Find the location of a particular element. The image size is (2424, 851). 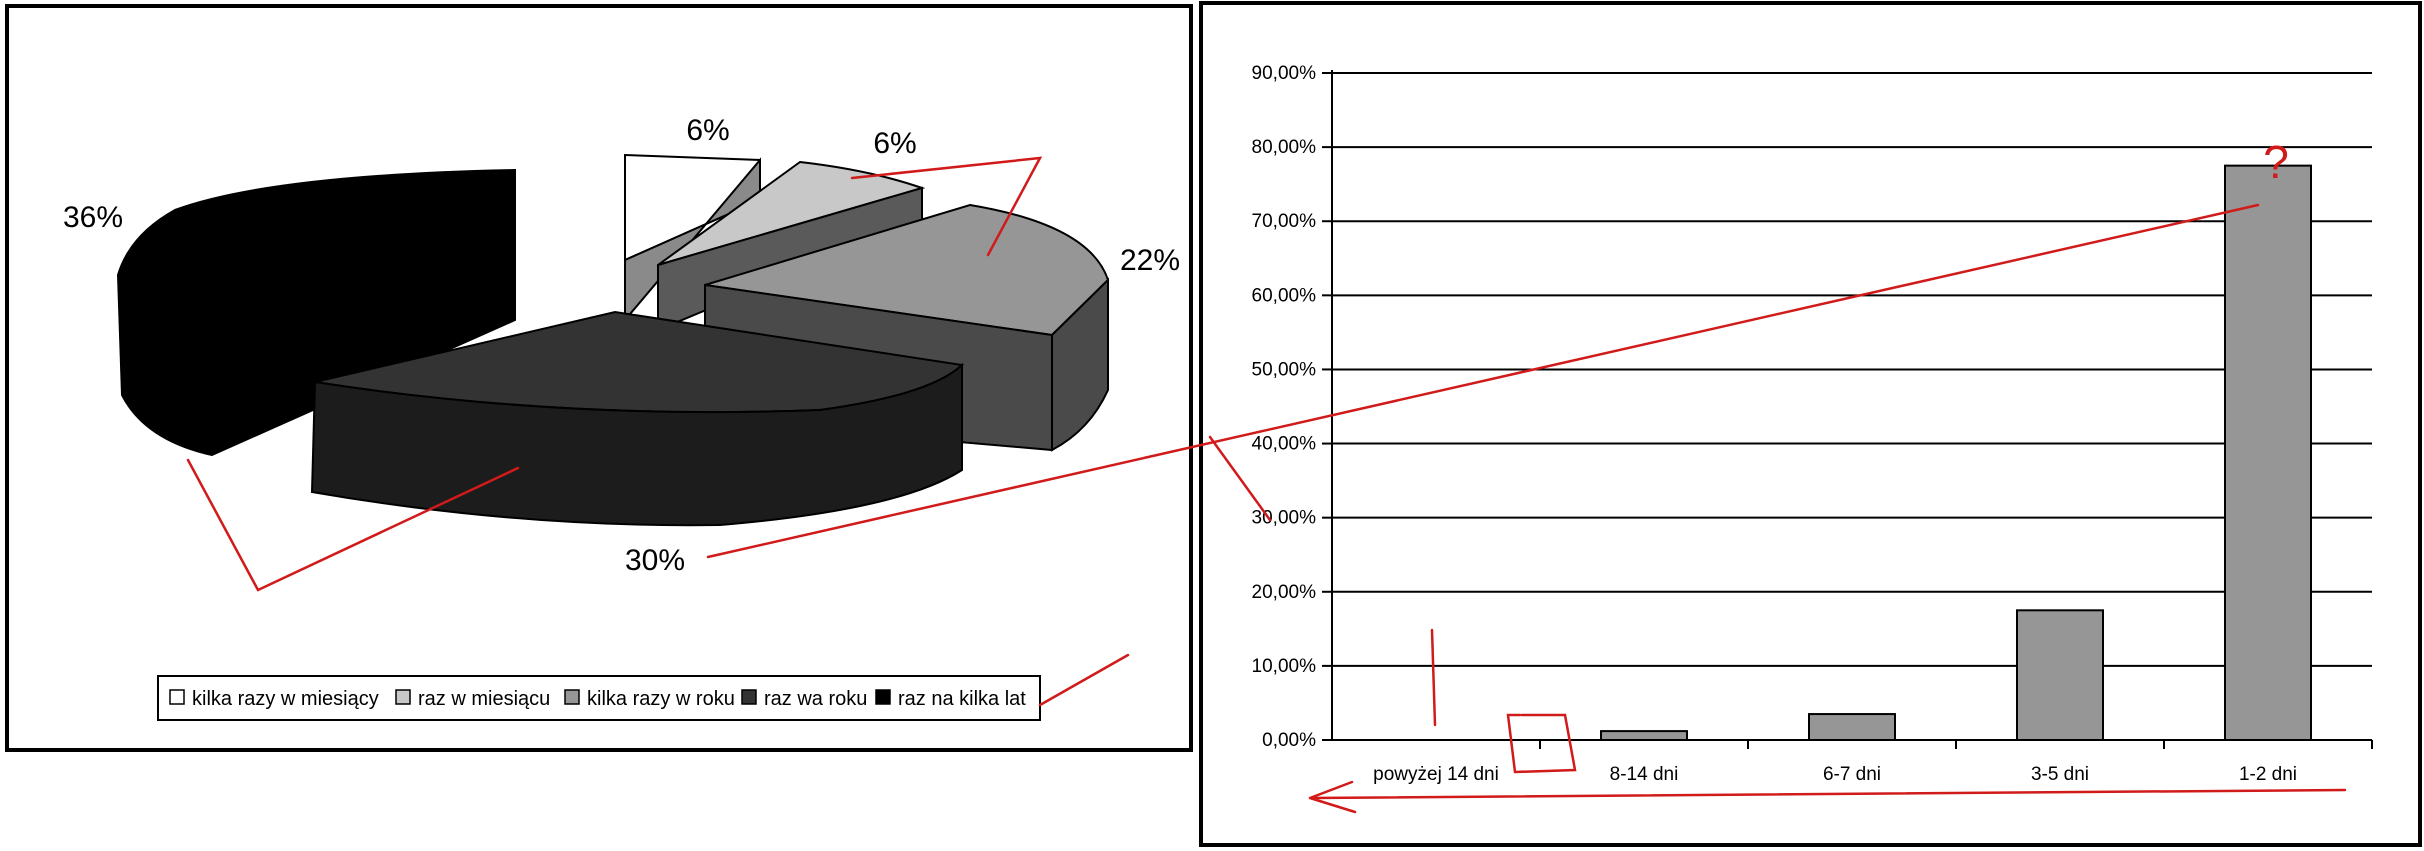

y-tick-label: 70,00% is located at coordinates (1284, 221).